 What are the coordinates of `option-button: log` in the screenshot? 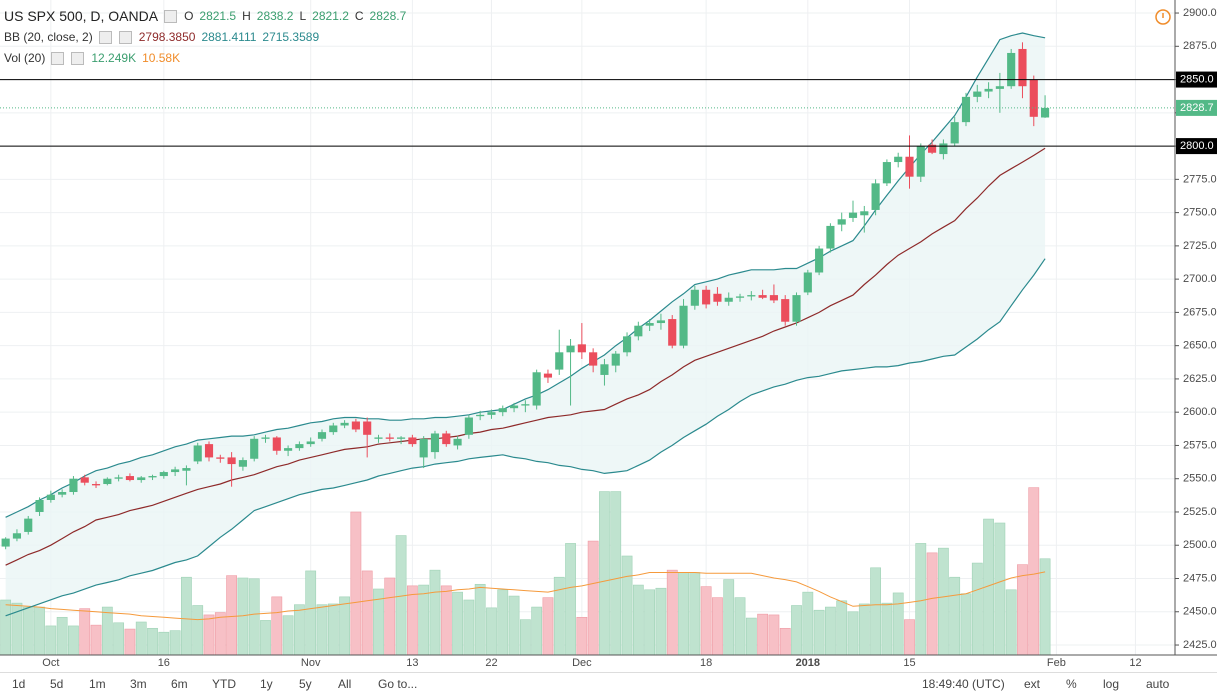 It's located at (1111, 684).